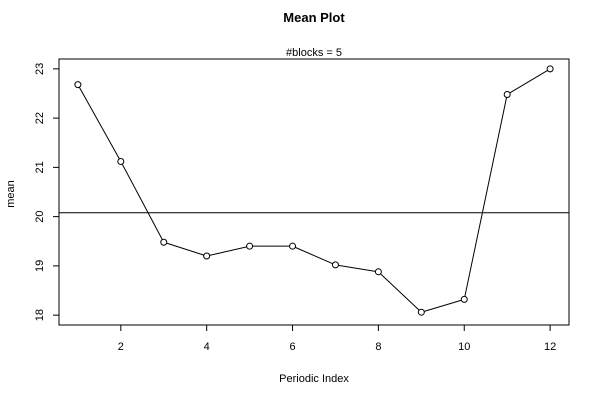 The width and height of the screenshot is (599, 400). What do you see at coordinates (40, 69) in the screenshot?
I see `y-tick-label-23: 23` at bounding box center [40, 69].